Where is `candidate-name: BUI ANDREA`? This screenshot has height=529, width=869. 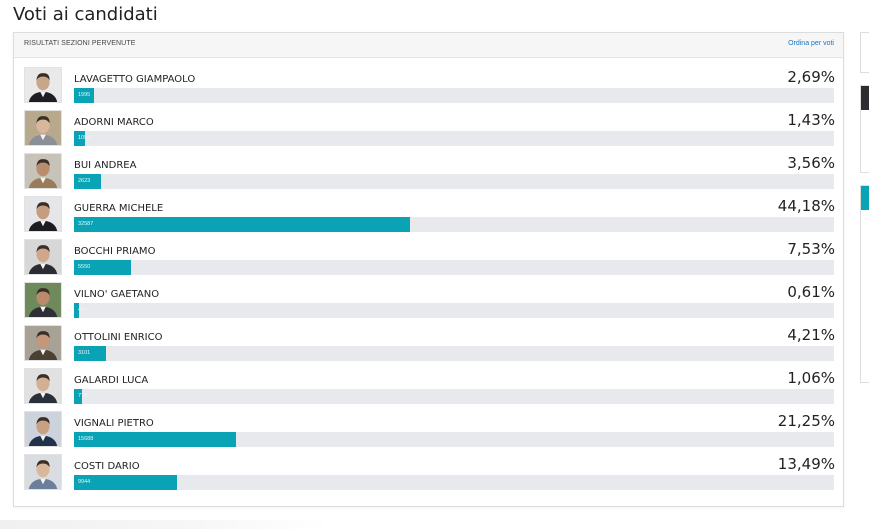 candidate-name: BUI ANDREA is located at coordinates (105, 165).